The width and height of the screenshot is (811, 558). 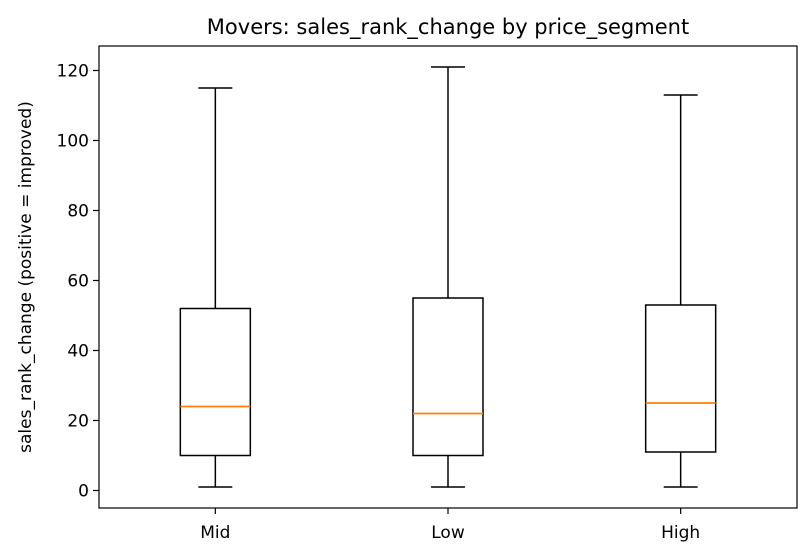 What do you see at coordinates (26, 277) in the screenshot?
I see `y-axis-label: sales_rank_change (positive = improved)` at bounding box center [26, 277].